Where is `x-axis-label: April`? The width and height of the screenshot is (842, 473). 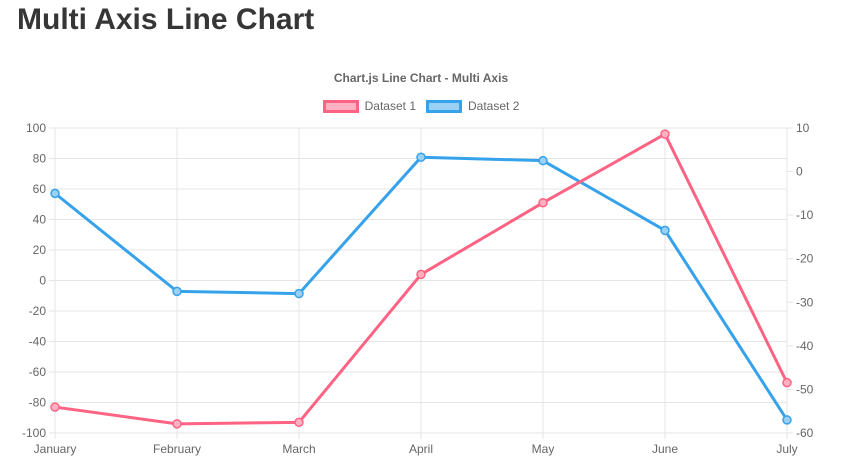 x-axis-label: April is located at coordinates (421, 449).